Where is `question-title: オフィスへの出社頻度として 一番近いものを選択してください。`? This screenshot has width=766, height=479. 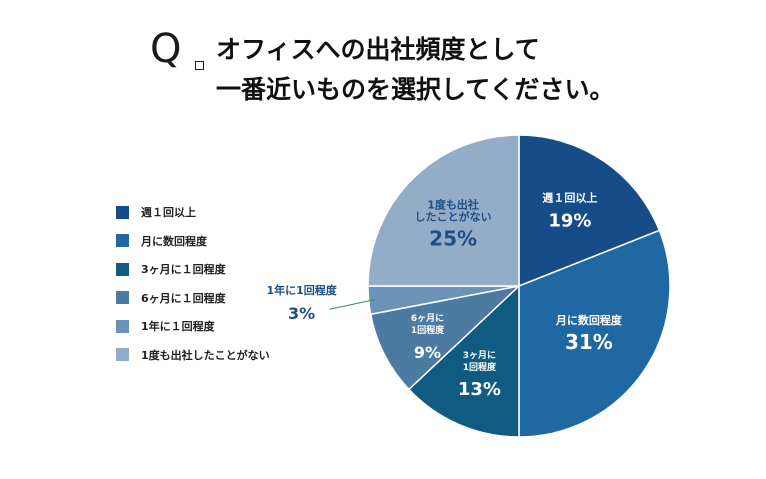 question-title: オフィスへの出社頻度として 一番近いものを選択してください。 is located at coordinates (441, 70).